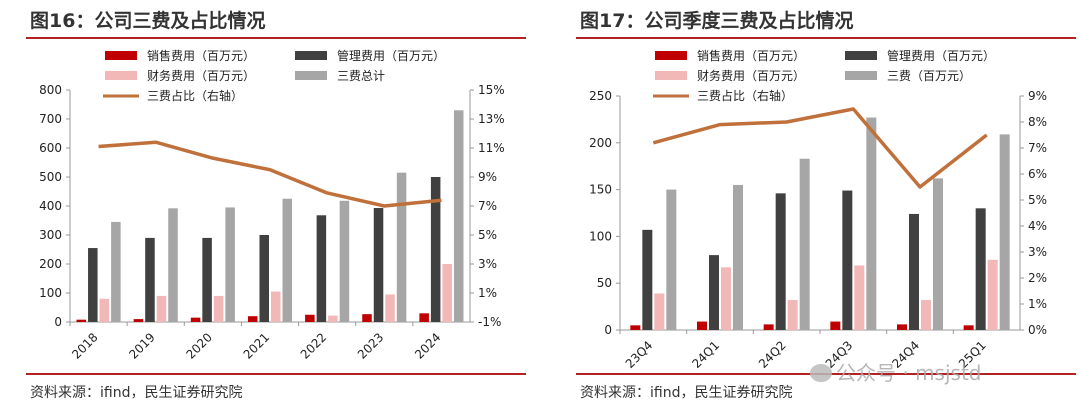 This screenshot has height=413, width=1080. What do you see at coordinates (826, 38) in the screenshot?
I see `figure-17-top-rule` at bounding box center [826, 38].